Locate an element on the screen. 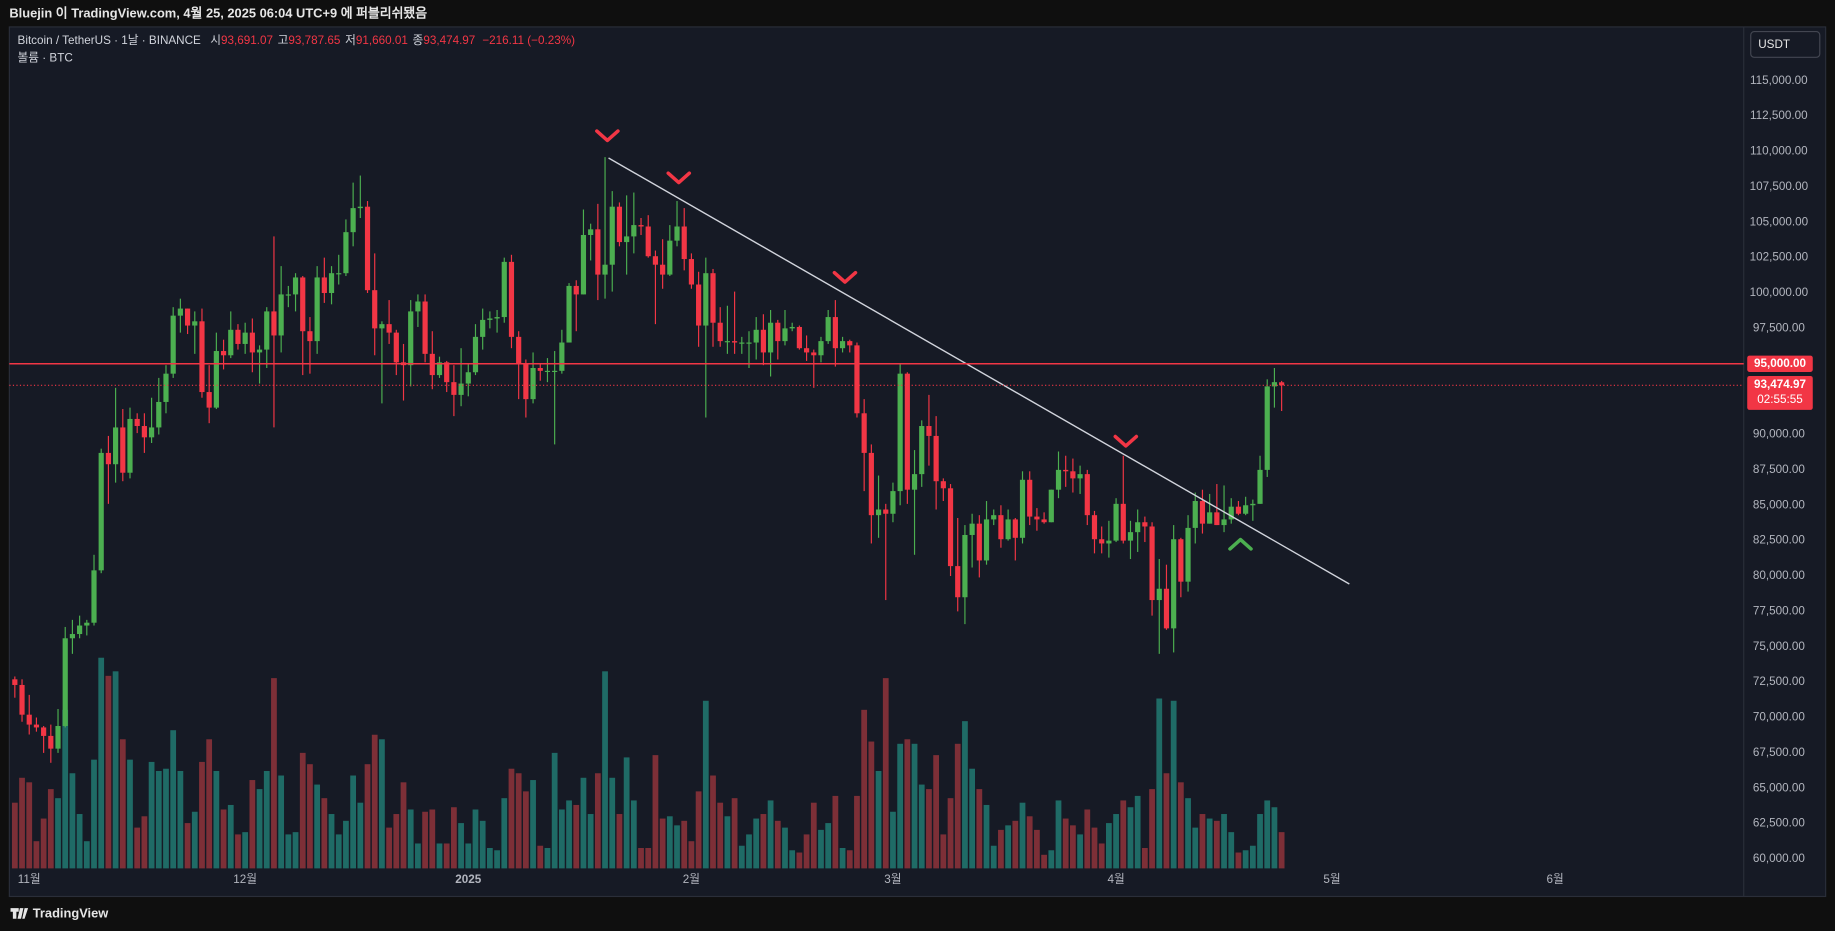 This screenshot has height=931, width=1835. down-marker is located at coordinates (1126, 441).